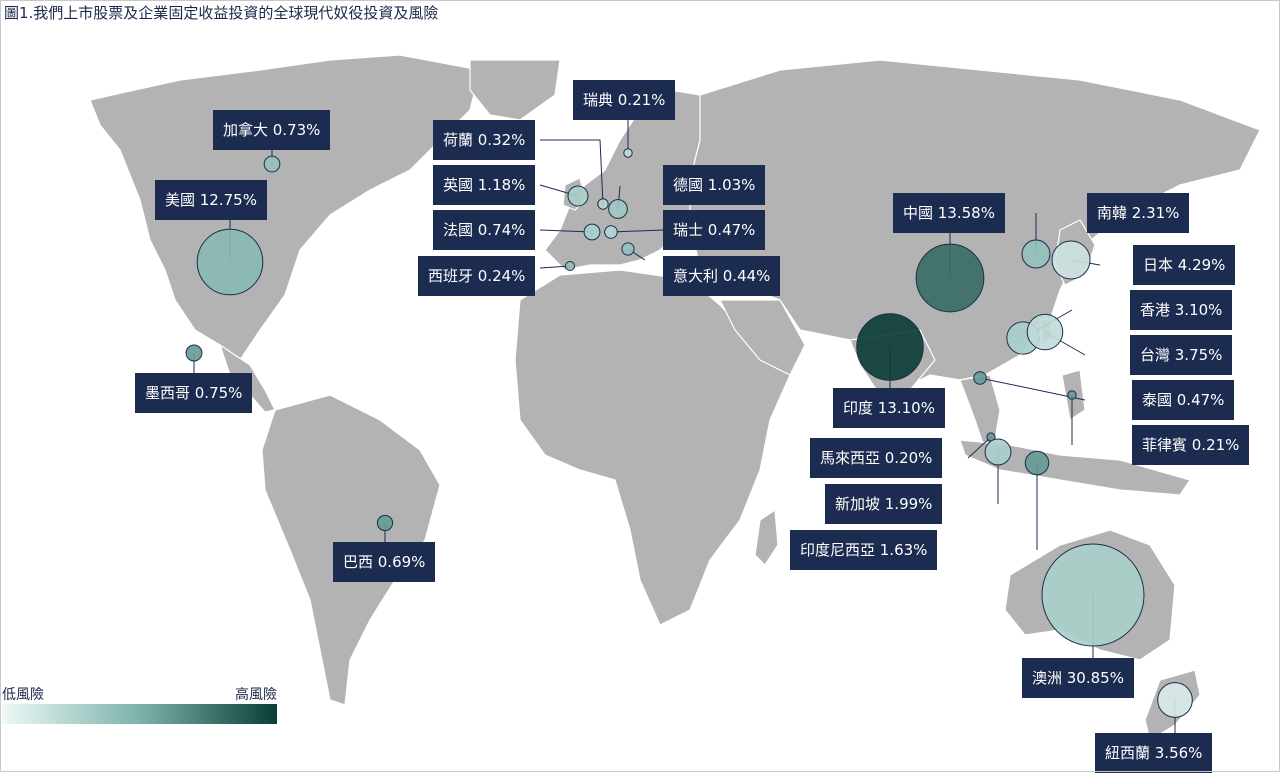 The image size is (1280, 773). I want to click on label-canada: 加拿大 0.73%, so click(272, 130).